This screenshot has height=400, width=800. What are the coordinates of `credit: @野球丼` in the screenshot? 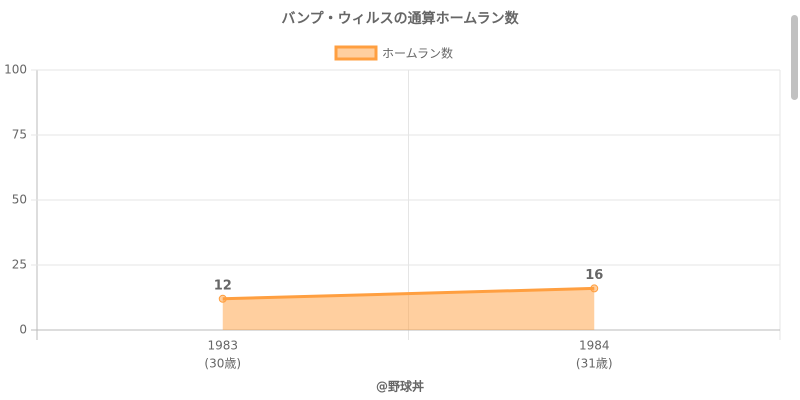 It's located at (400, 386).